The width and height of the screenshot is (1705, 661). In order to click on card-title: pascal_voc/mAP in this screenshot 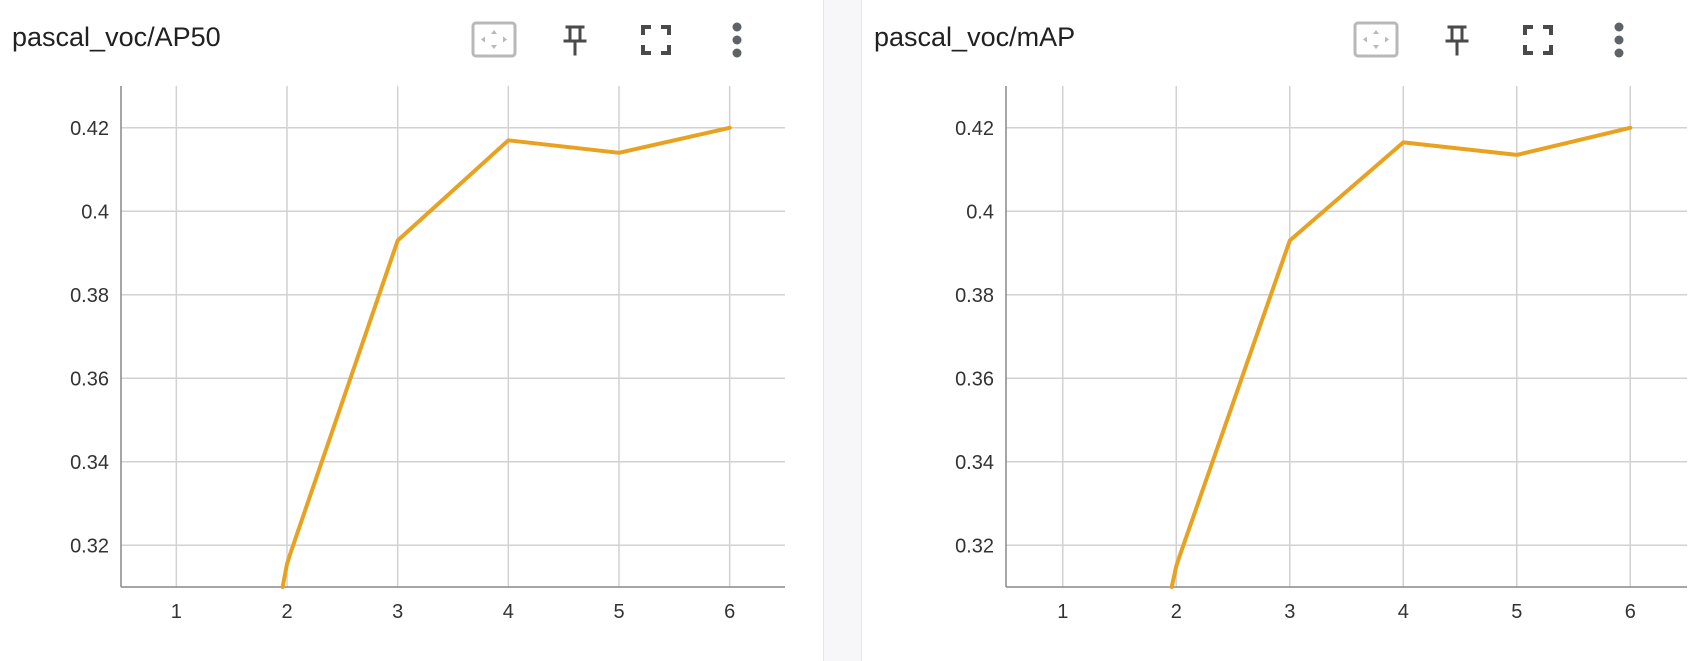, I will do `click(975, 37)`.